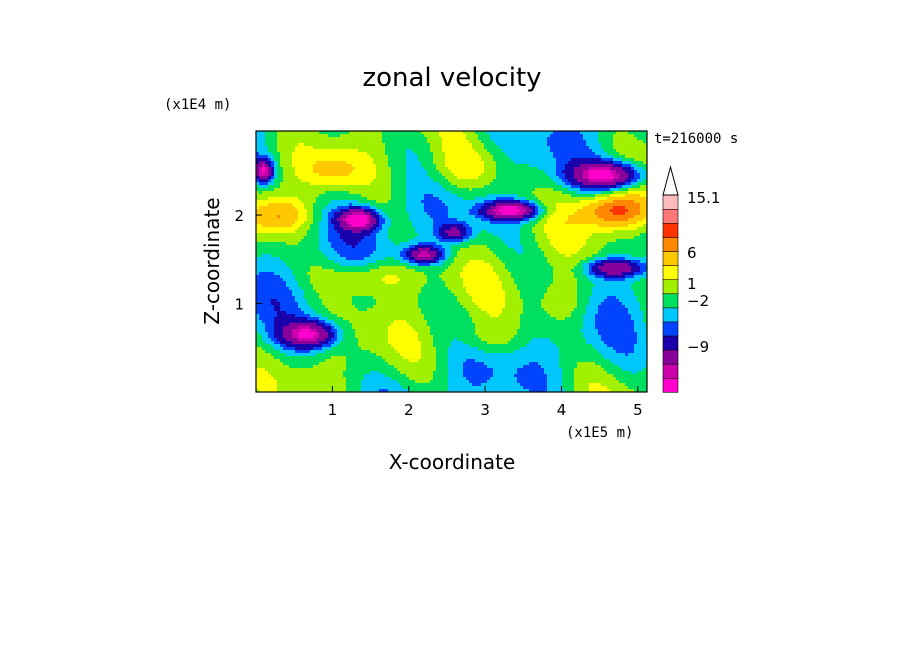 Image resolution: width=904 pixels, height=654 pixels. Describe the element at coordinates (562, 410) in the screenshot. I see `x-tick-label: 4` at that location.